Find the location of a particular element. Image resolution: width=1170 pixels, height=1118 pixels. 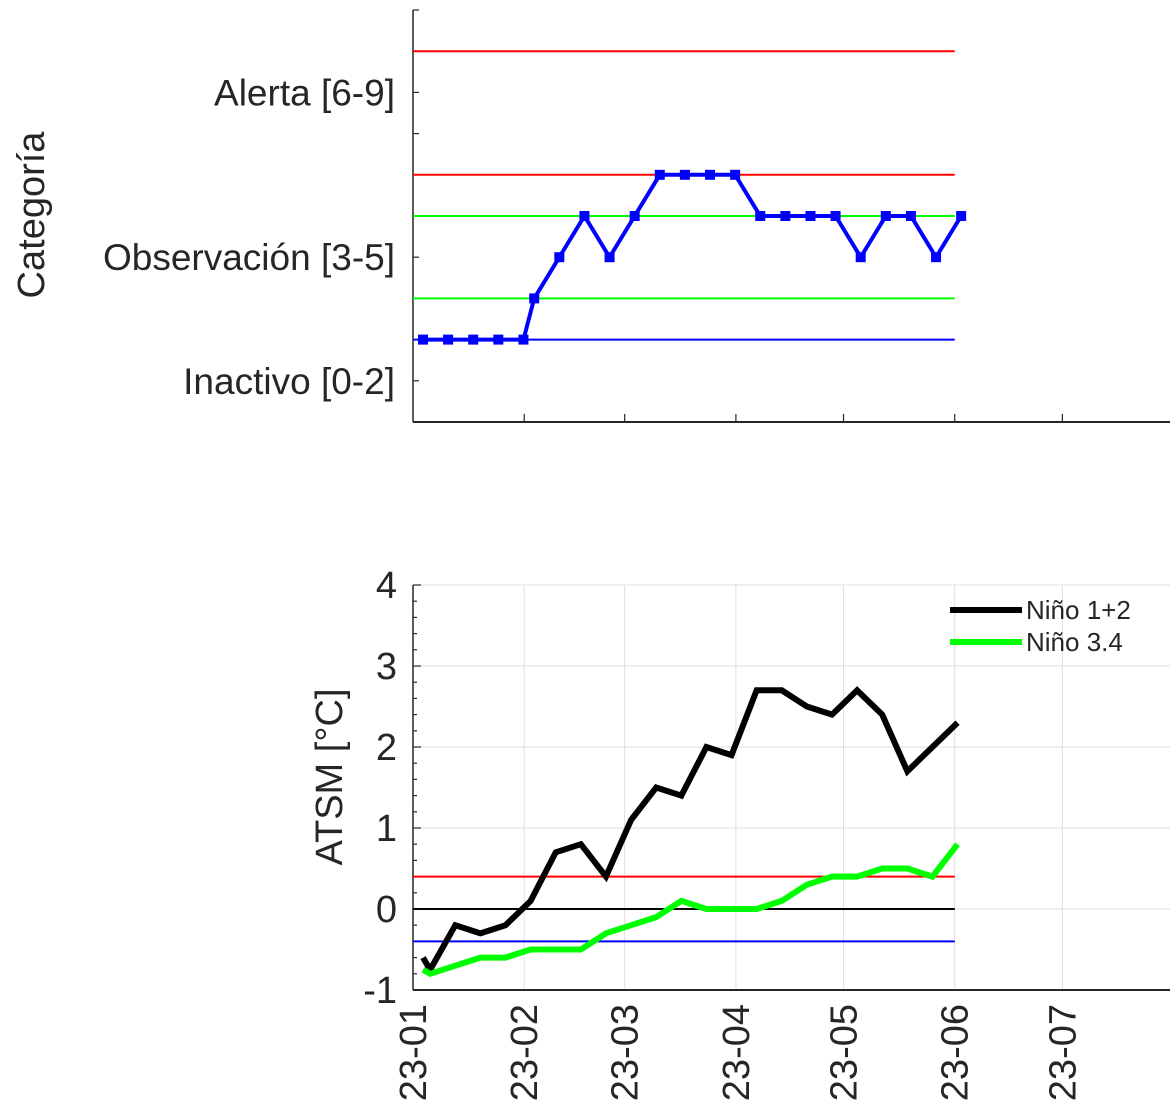

atsm-x-tick-label: 23-06 is located at coordinates (956, 1052).